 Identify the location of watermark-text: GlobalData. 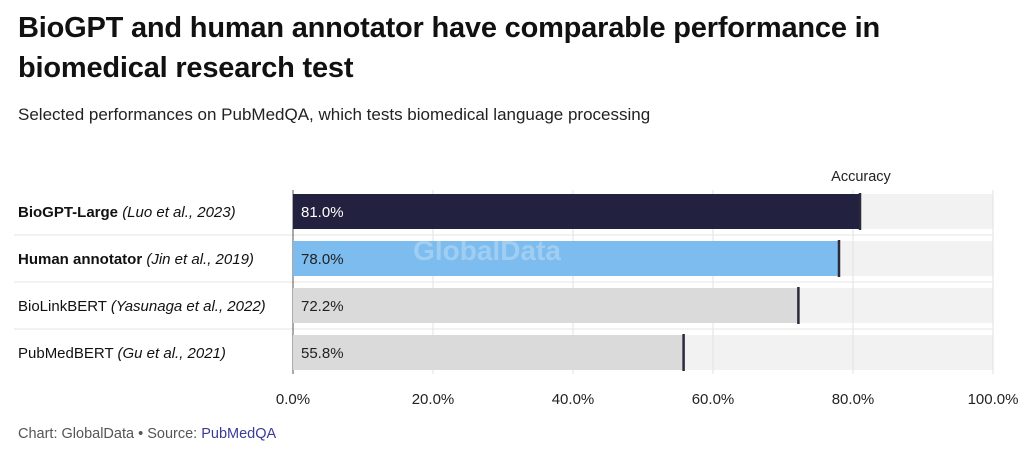
(487, 250).